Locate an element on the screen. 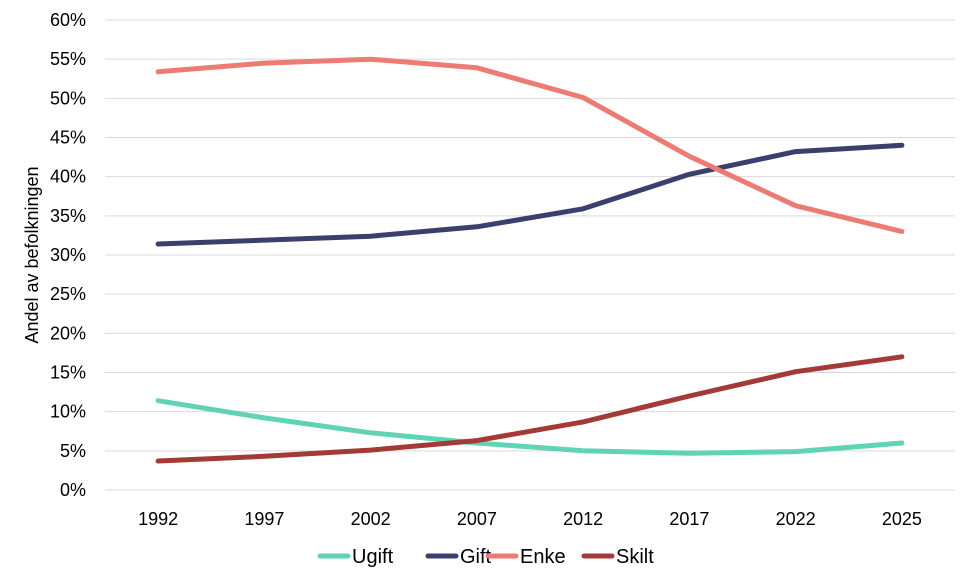 This screenshot has height=582, width=970. legend: Ugift Gift Enke Skilt is located at coordinates (485, 557).